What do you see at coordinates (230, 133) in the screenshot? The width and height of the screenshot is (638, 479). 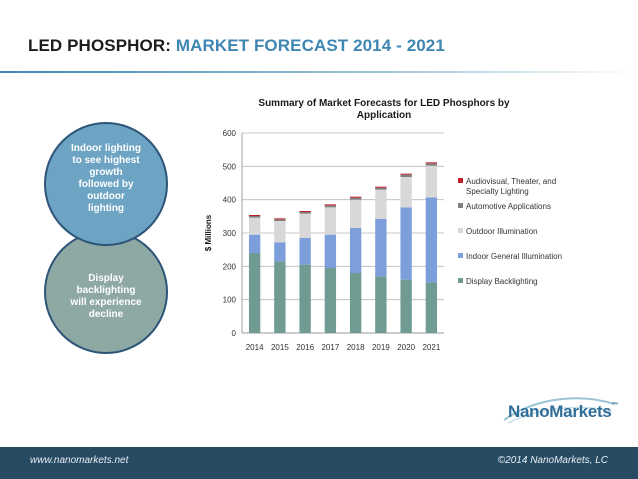 I see `y-tick-label: 600` at bounding box center [230, 133].